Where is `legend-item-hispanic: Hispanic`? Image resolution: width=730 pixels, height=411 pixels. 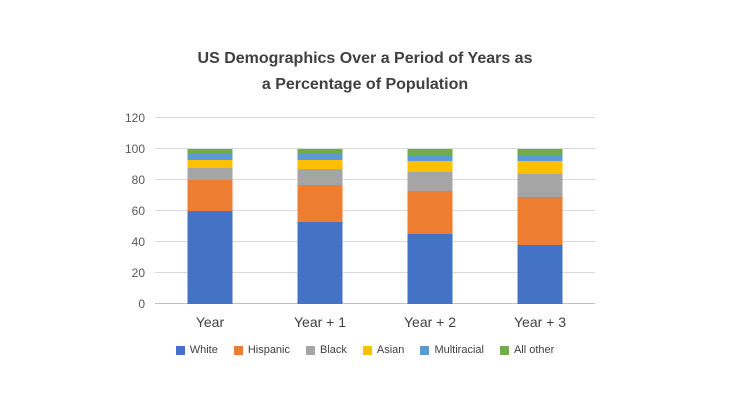 legend-item-hispanic: Hispanic is located at coordinates (261, 350).